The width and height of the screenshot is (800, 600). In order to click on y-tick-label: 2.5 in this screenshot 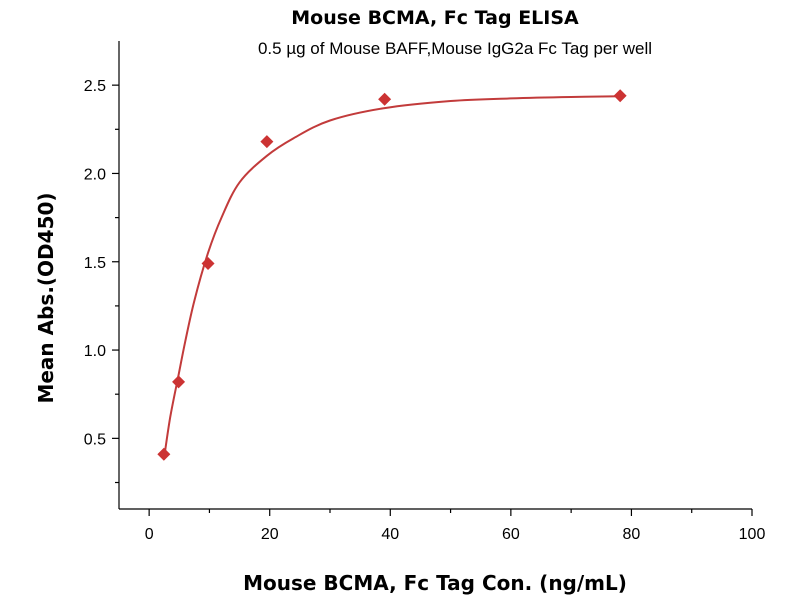, I will do `click(95, 86)`.